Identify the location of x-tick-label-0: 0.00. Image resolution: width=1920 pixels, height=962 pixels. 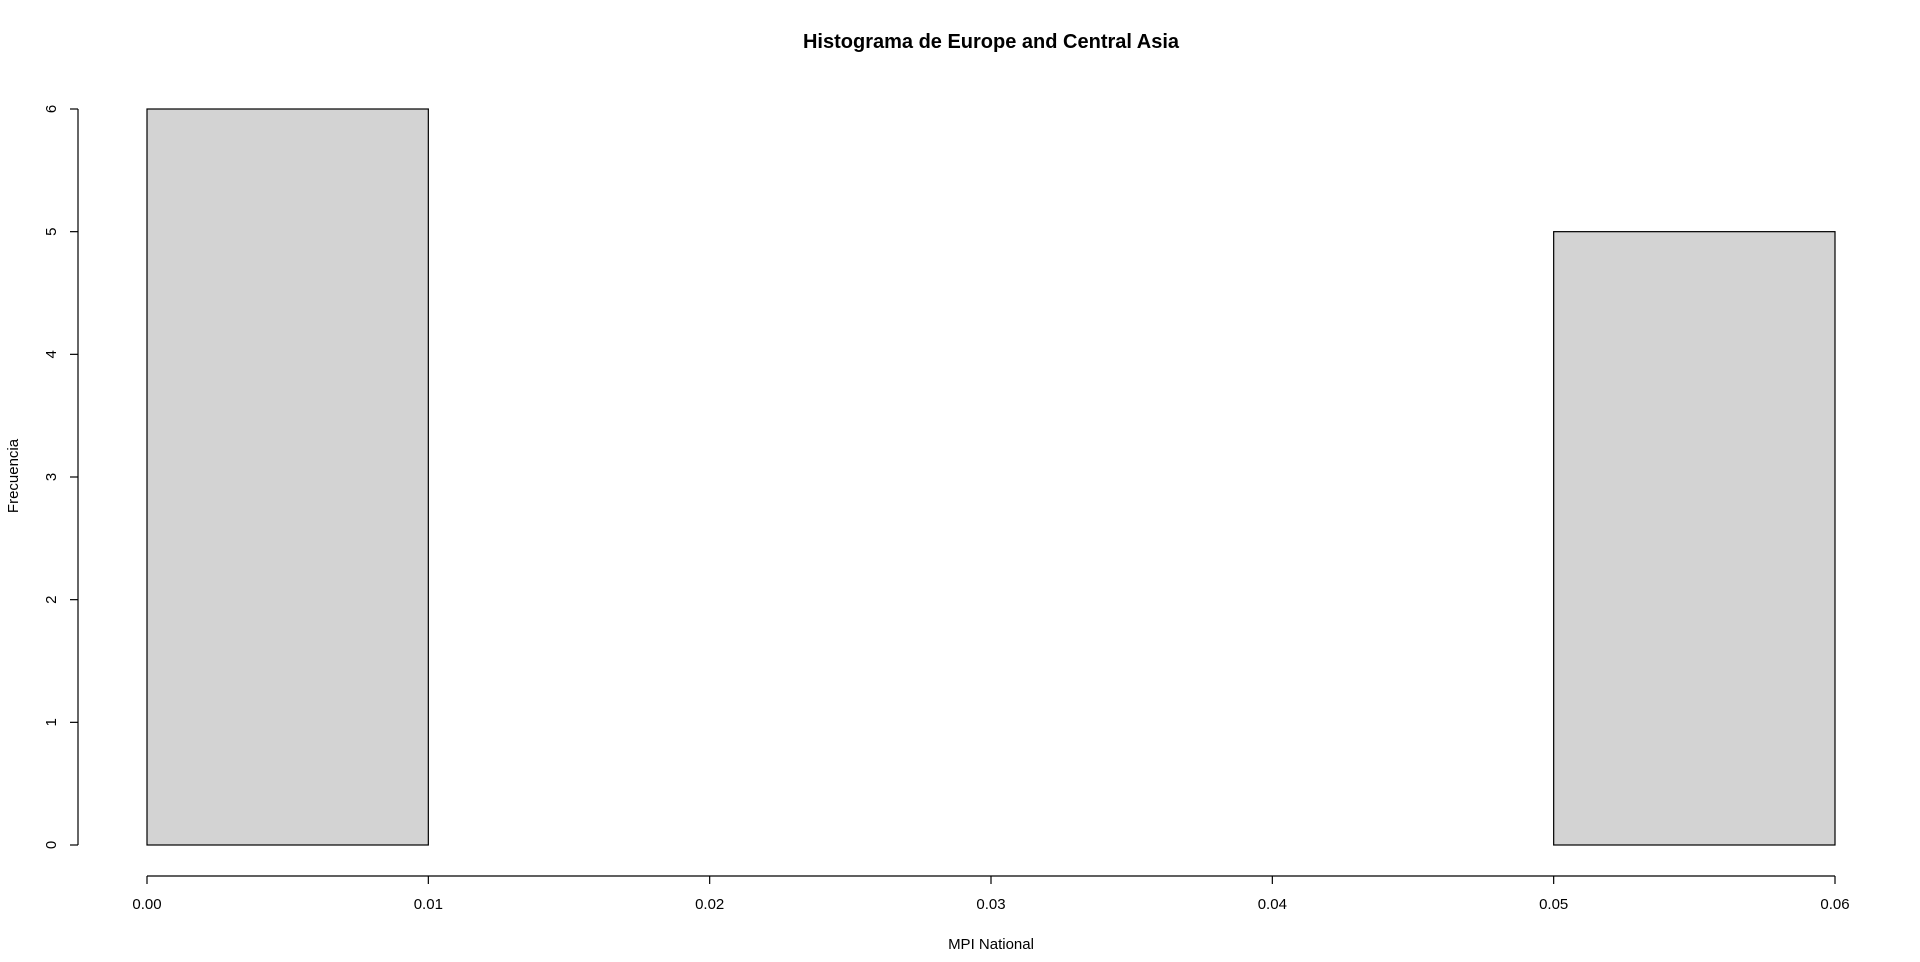
(146, 904).